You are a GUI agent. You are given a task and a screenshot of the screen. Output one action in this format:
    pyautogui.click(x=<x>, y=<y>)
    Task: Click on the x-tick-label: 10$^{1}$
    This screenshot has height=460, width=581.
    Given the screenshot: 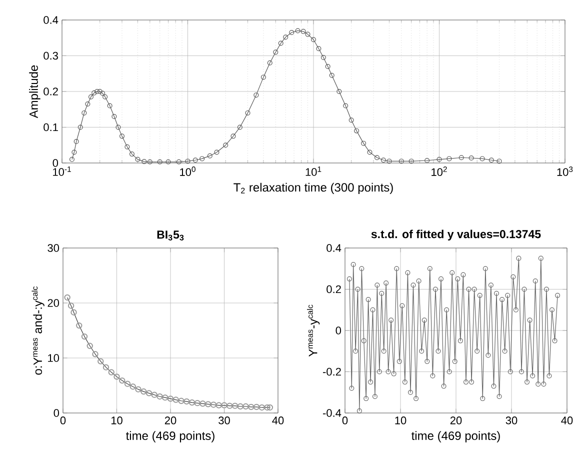 What is the action you would take?
    pyautogui.click(x=314, y=171)
    